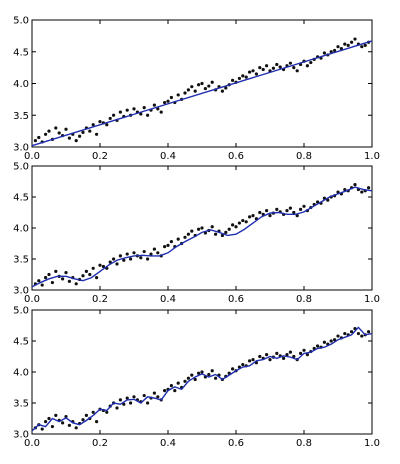 The width and height of the screenshot is (400, 464). What do you see at coordinates (21, 229) in the screenshot?
I see `y-tick-label: 4.0` at bounding box center [21, 229].